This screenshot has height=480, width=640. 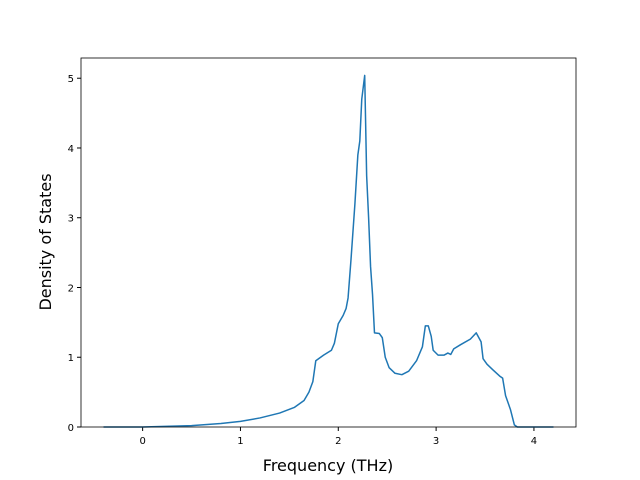 I want to click on y-axis-label: Density of States, so click(x=45, y=241).